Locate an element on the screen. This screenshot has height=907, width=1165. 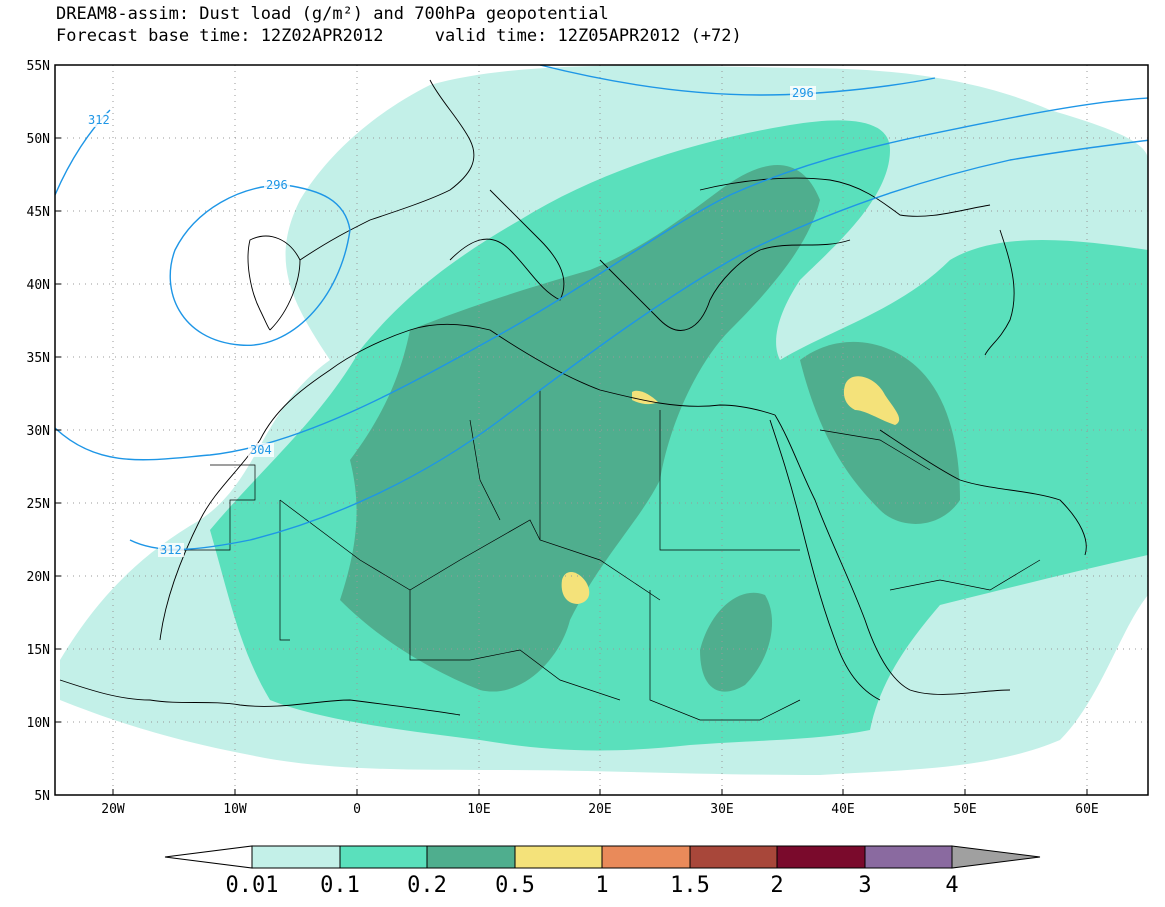
lat-label: 20N is located at coordinates (38, 577).